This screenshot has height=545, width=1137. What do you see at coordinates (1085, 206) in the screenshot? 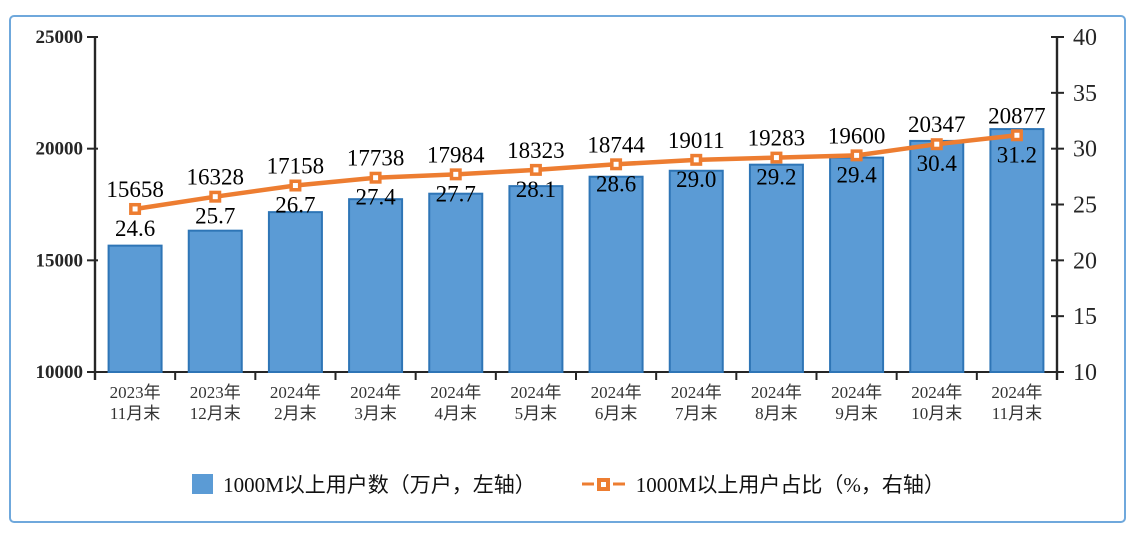
I see `right-axis-tick-label: 25` at bounding box center [1085, 206].